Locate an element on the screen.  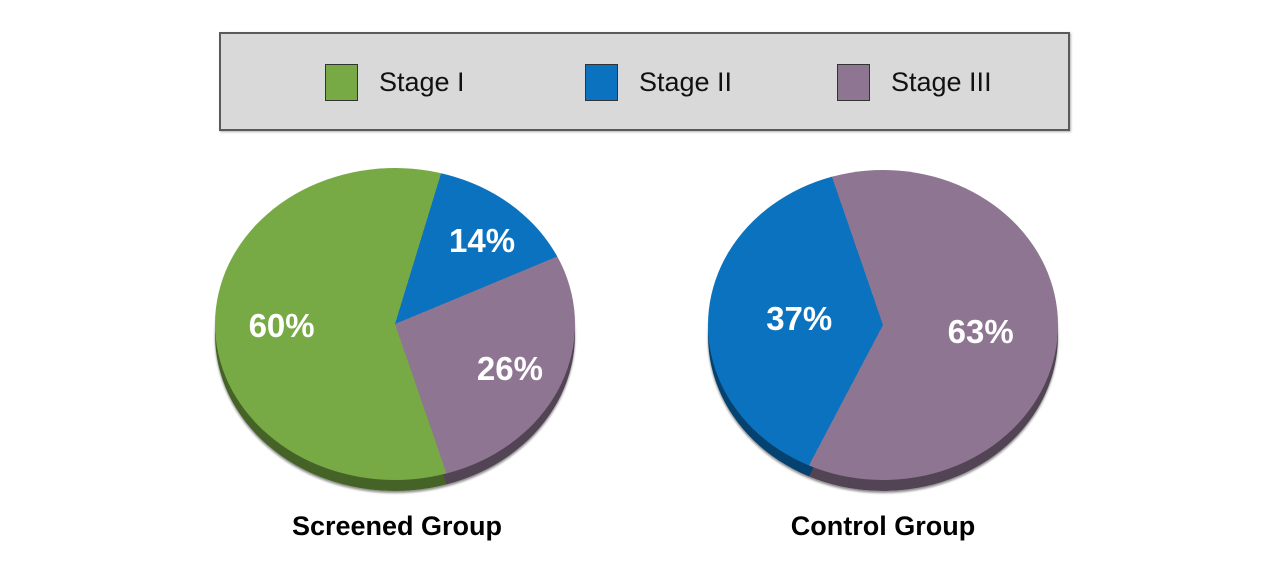
legend-item-stage-3: Stage III is located at coordinates (914, 82).